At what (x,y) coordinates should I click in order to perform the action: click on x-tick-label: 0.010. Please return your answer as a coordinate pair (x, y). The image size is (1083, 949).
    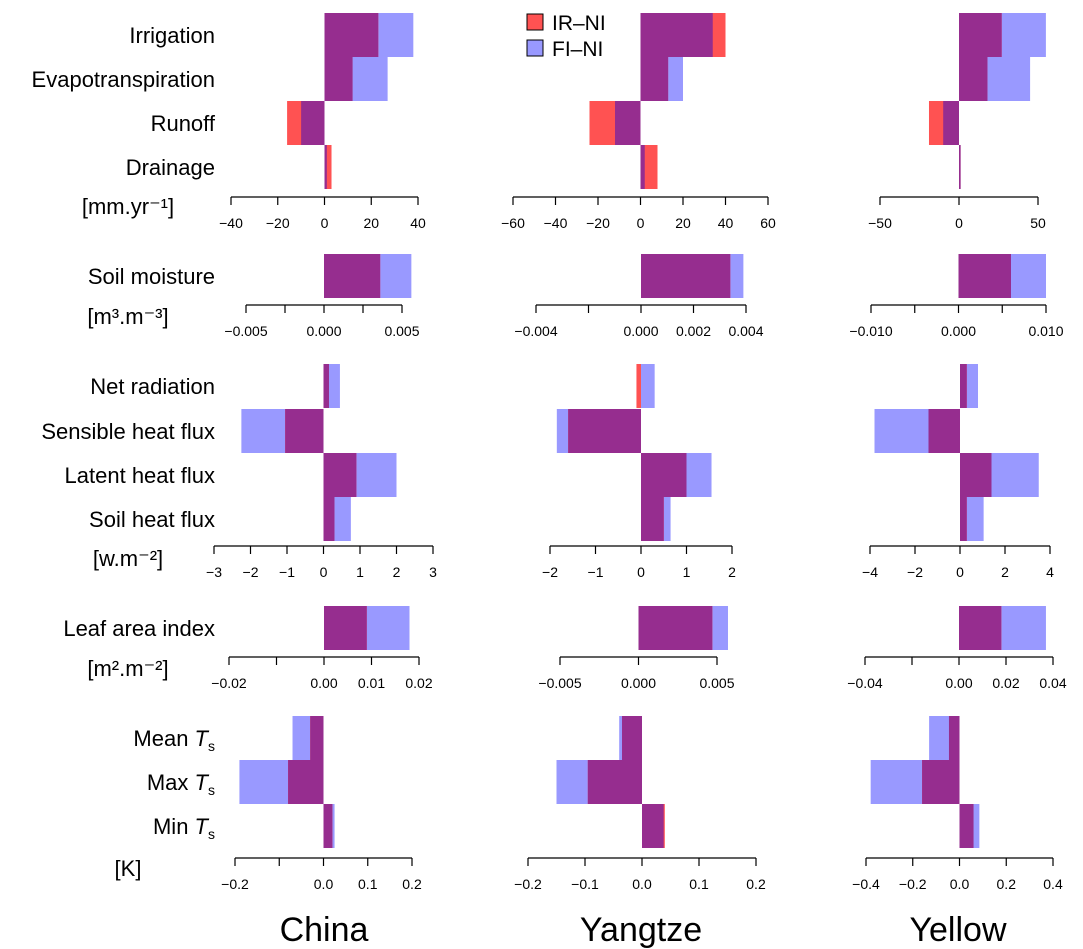
    Looking at the image, I should click on (1045, 331).